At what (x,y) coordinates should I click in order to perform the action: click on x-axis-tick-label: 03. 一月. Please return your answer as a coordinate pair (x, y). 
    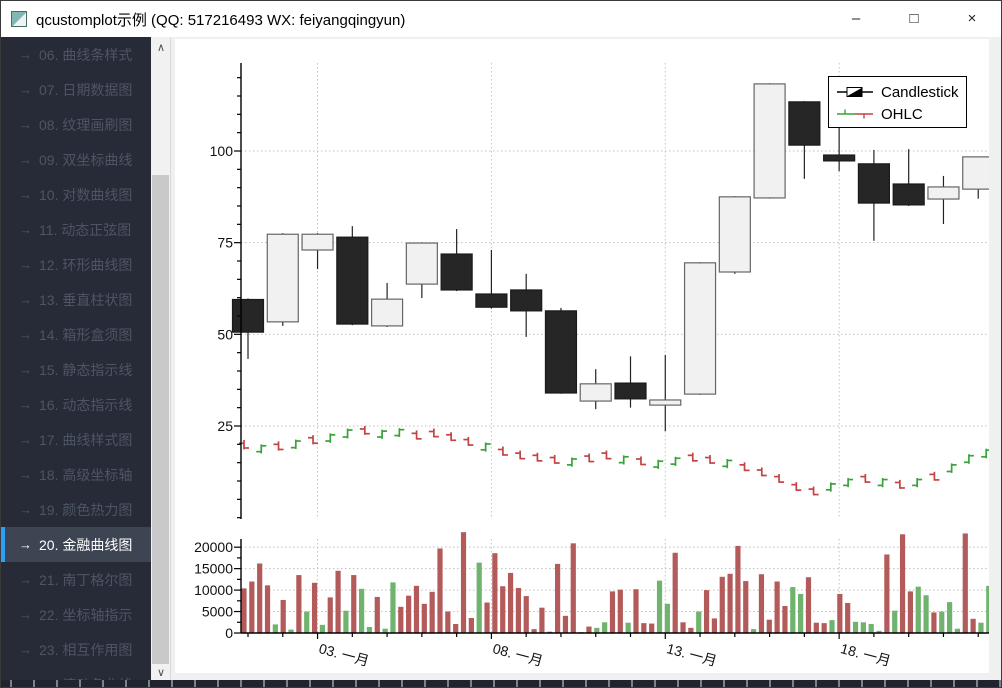
    Looking at the image, I should click on (344, 654).